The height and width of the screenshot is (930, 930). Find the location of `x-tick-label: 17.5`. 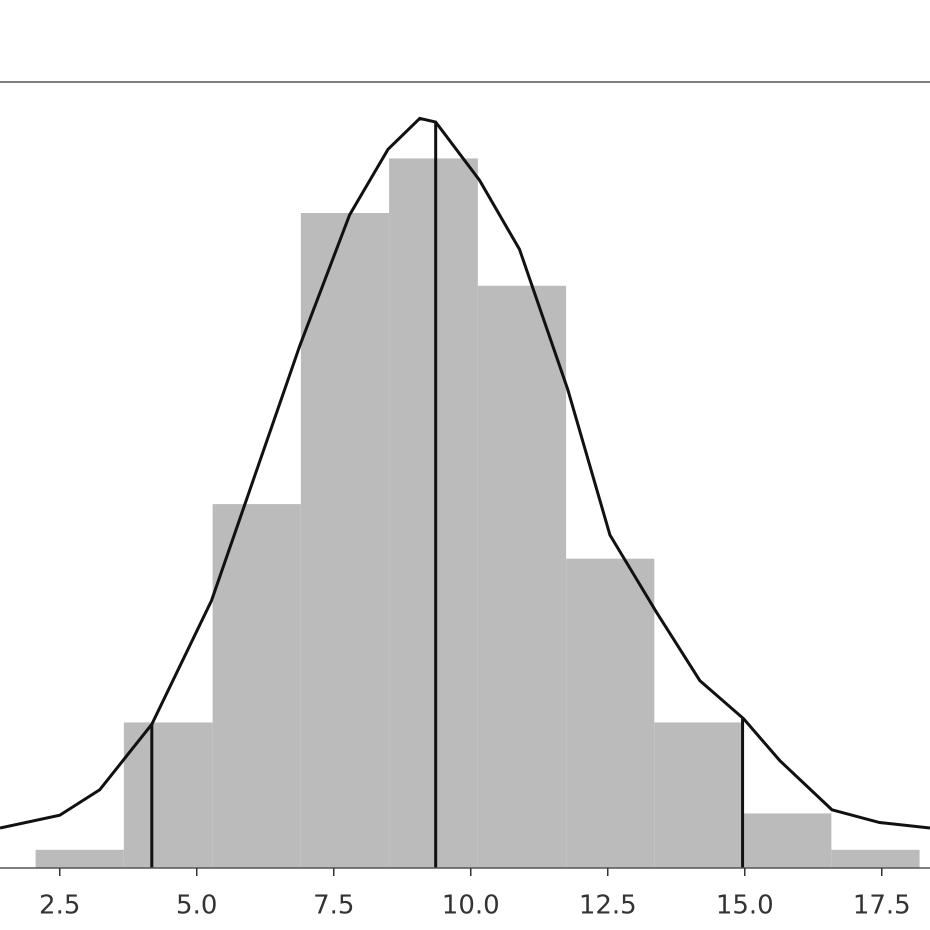

x-tick-label: 17.5 is located at coordinates (882, 906).